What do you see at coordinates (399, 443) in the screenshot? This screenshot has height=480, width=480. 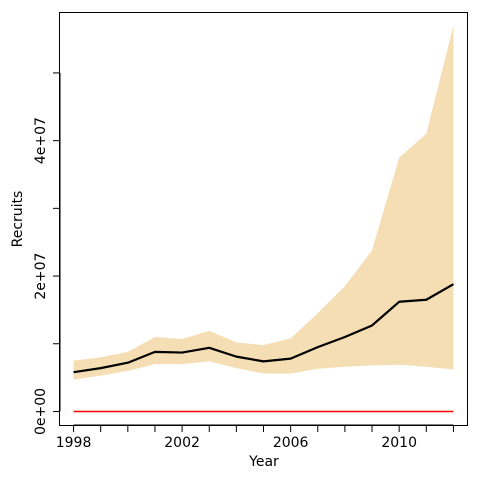 I see `x-tick-label-2010: 2010` at bounding box center [399, 443].